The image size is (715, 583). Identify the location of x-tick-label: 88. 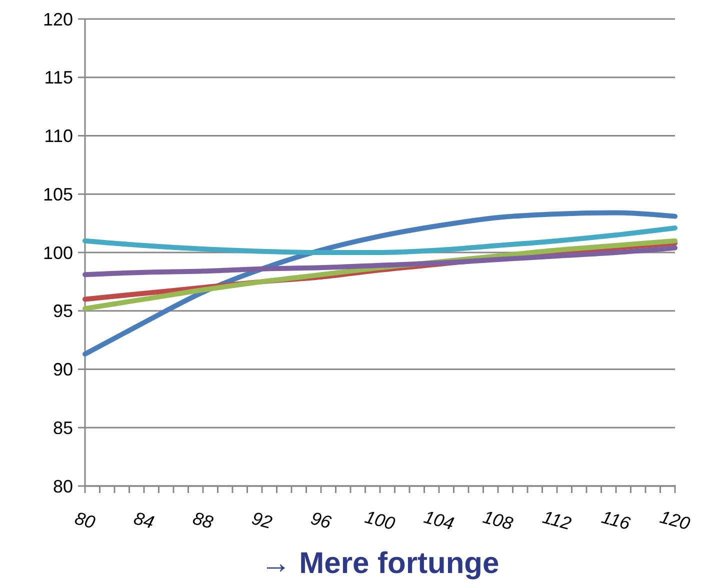
(203, 520).